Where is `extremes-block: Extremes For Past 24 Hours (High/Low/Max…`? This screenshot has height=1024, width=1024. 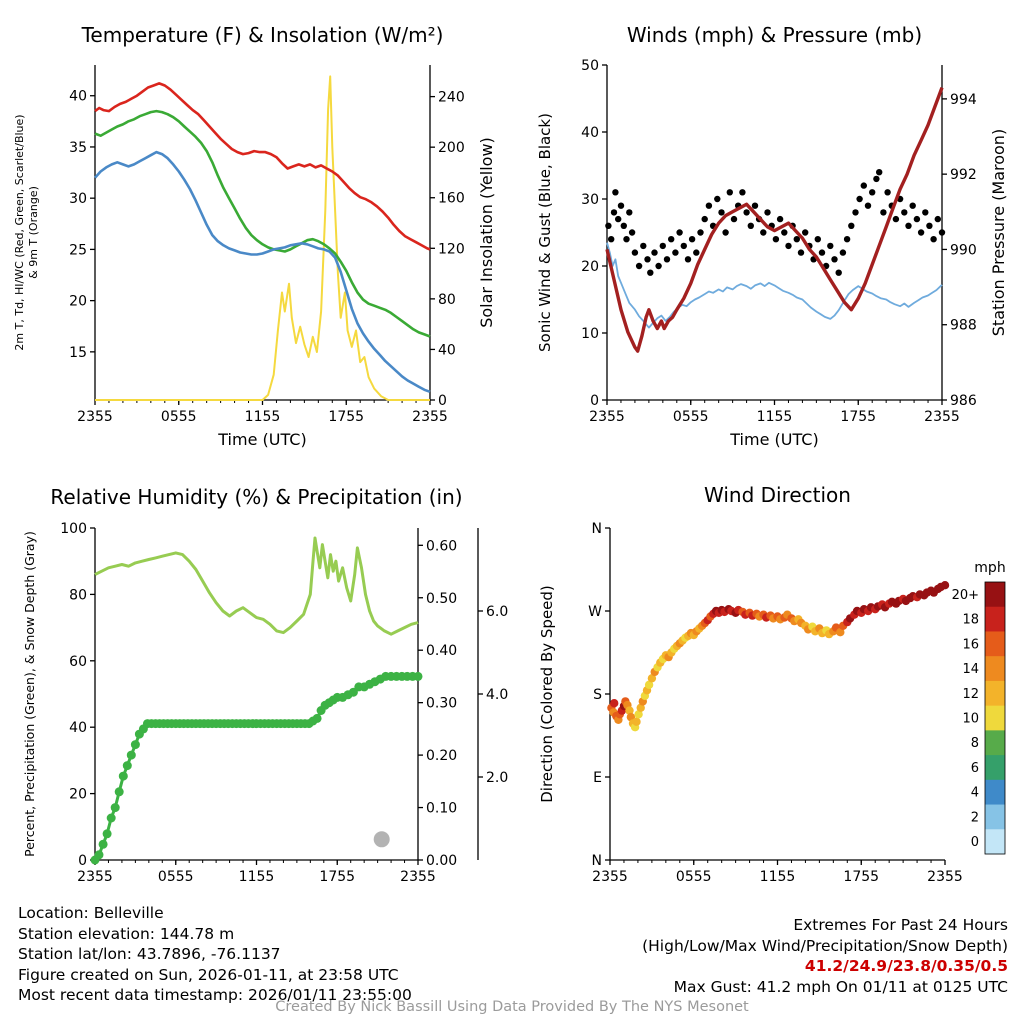
extremes-block: Extremes For Past 24 Hours (High/Low/Max… is located at coordinates (825, 956).